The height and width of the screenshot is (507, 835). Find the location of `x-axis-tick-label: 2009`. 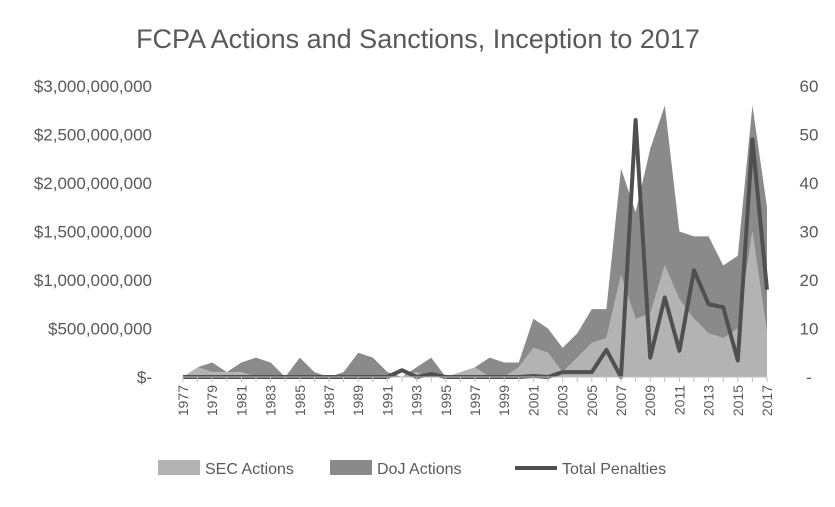

x-axis-tick-label: 2009 is located at coordinates (650, 400).